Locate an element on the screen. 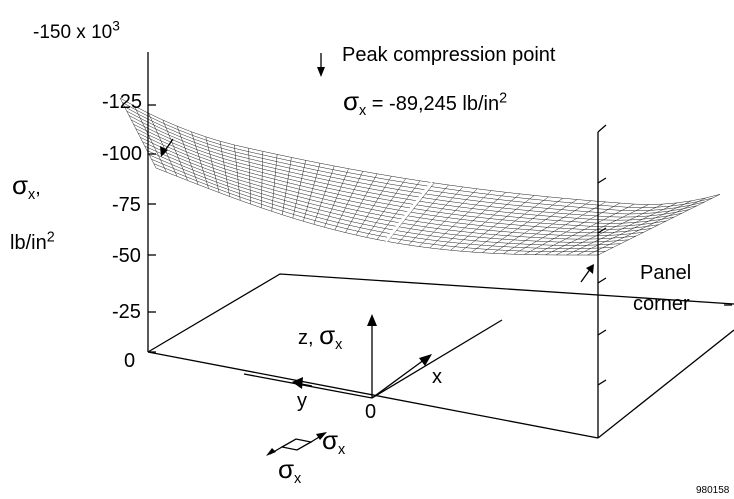  figure-id: 980158 is located at coordinates (713, 490).